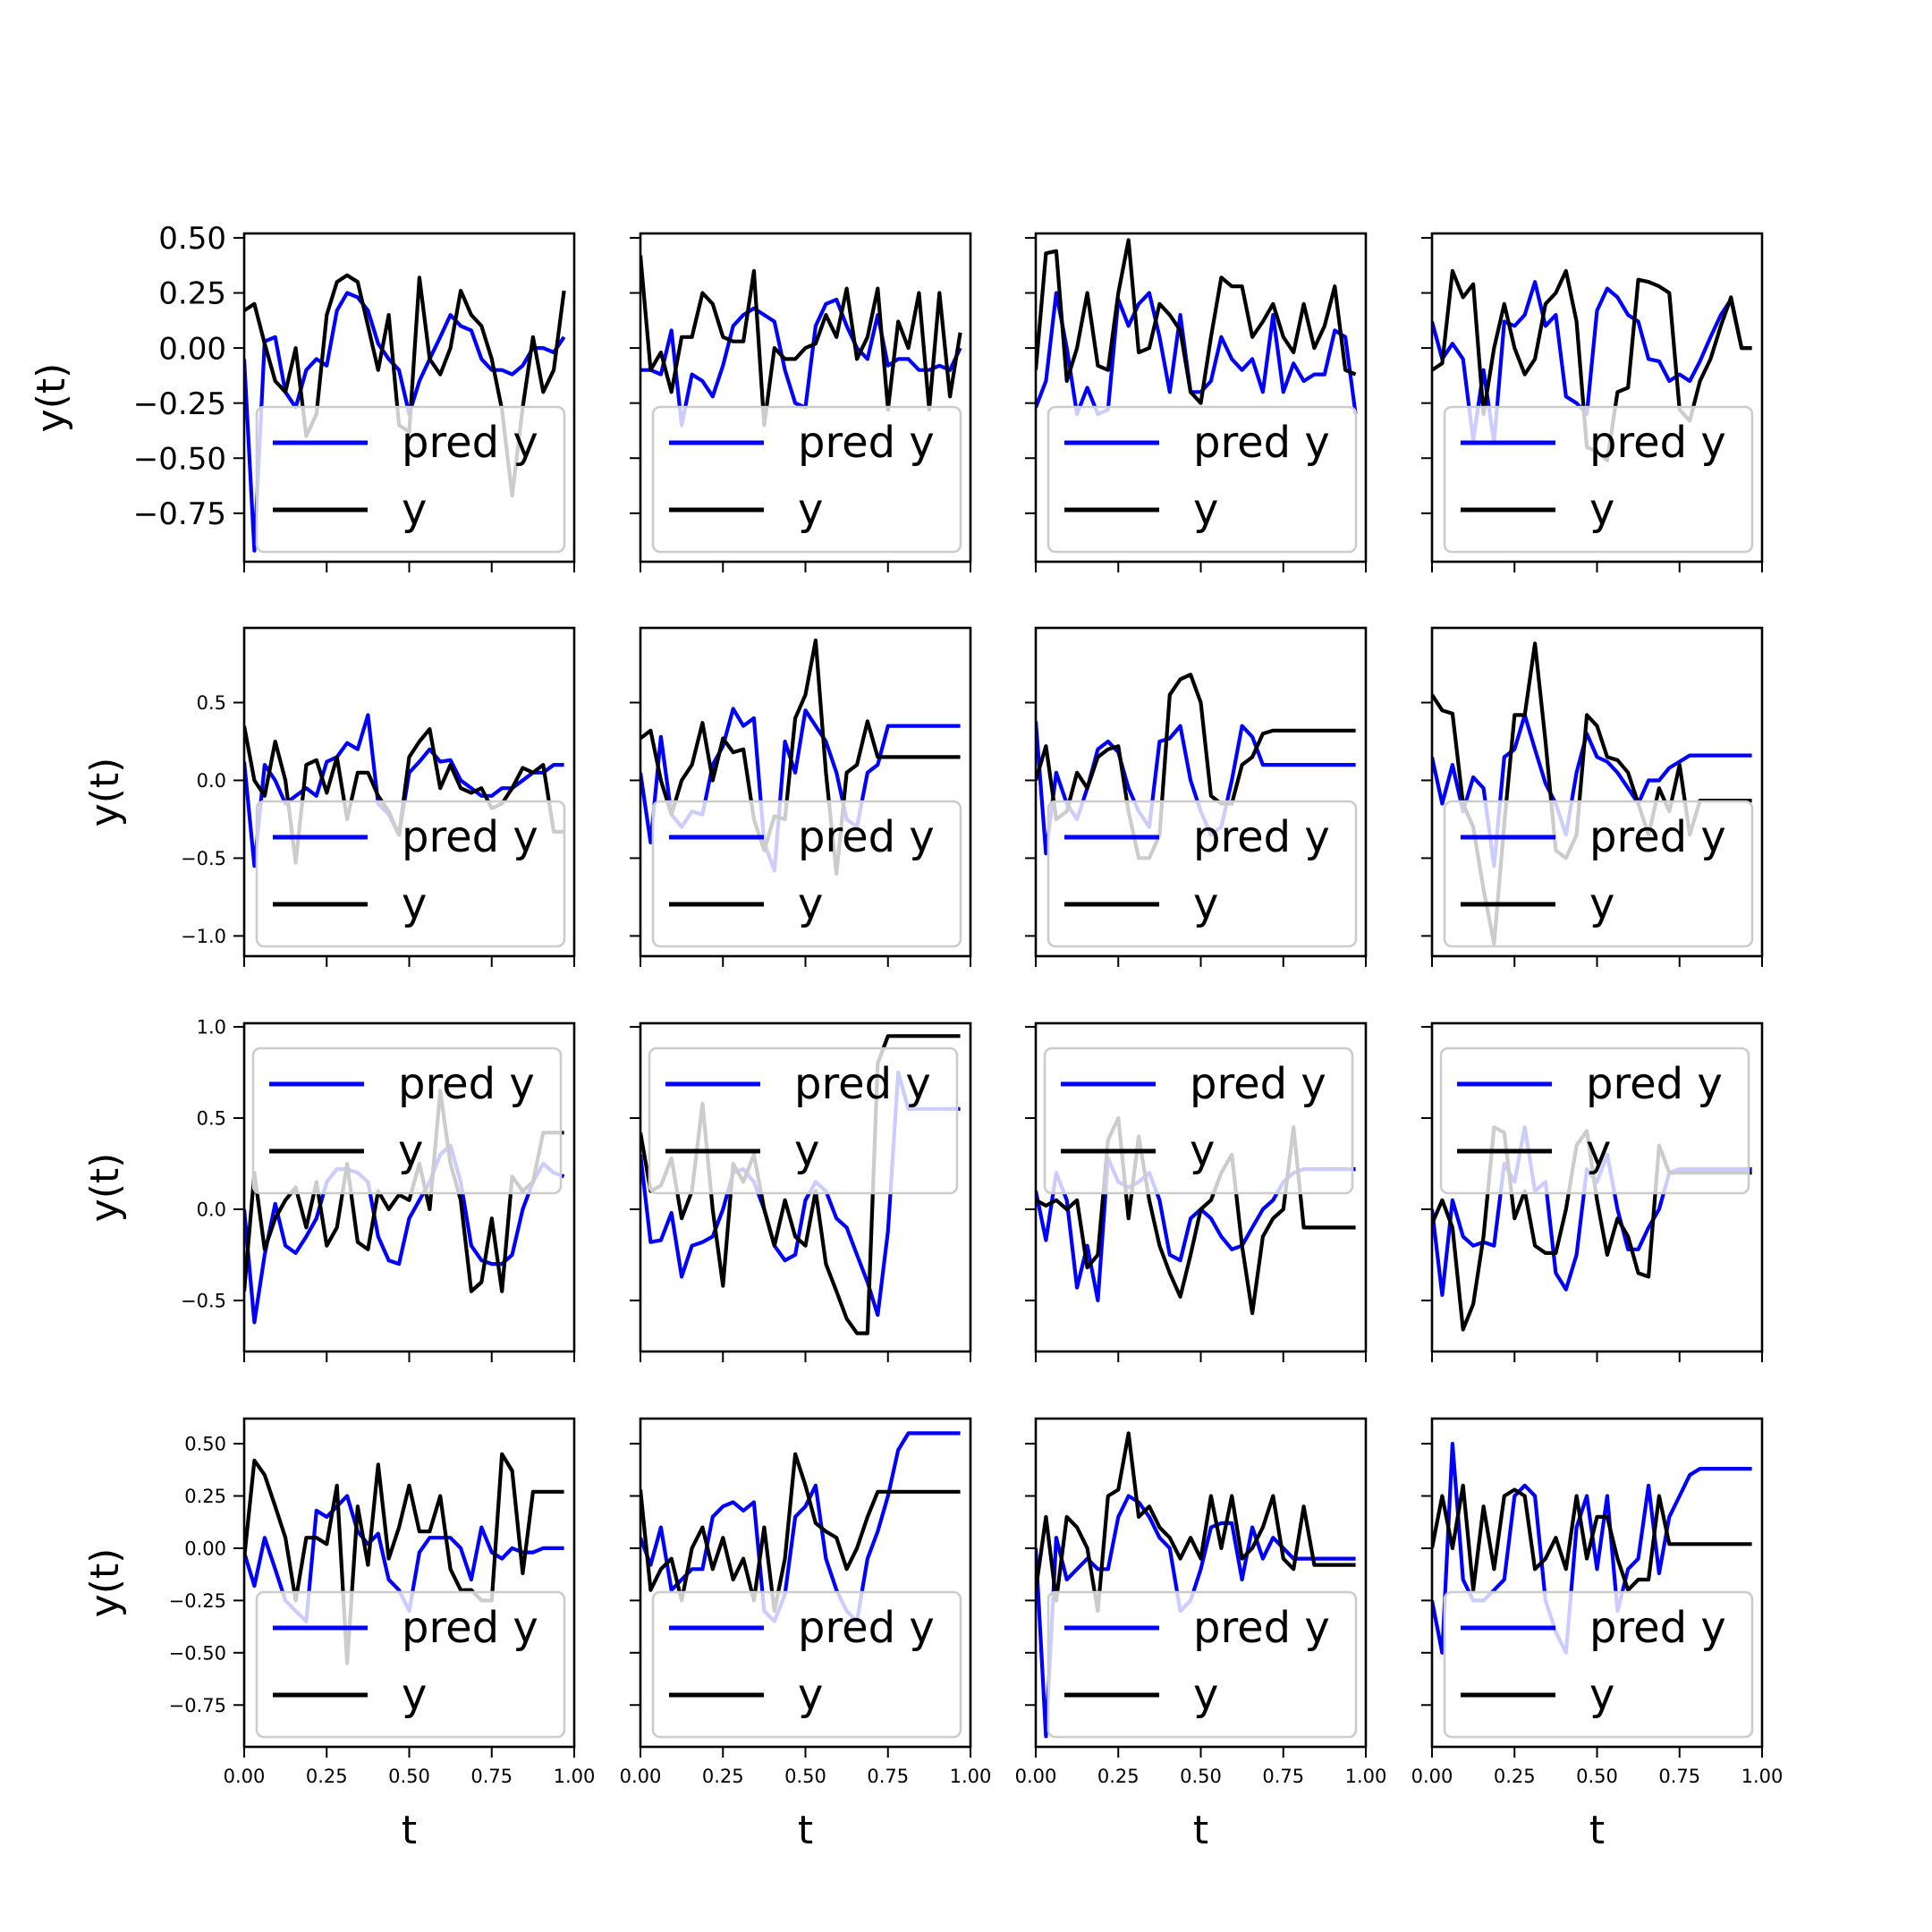 This screenshot has height=1932, width=1932. What do you see at coordinates (329, 796) in the screenshot?
I see `subplot-r2-c1: 0.5 0.0 −0.5 −1.0 pred y y y(t)` at bounding box center [329, 796].